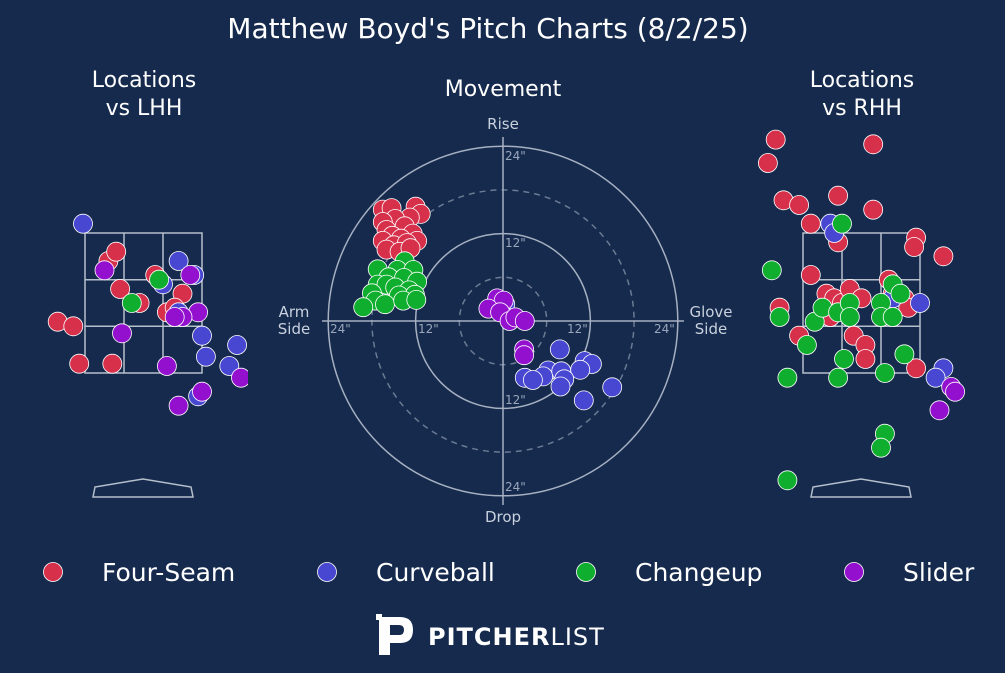 This screenshot has width=1005, height=673. I want to click on rhh-pitches, so click(861, 310).